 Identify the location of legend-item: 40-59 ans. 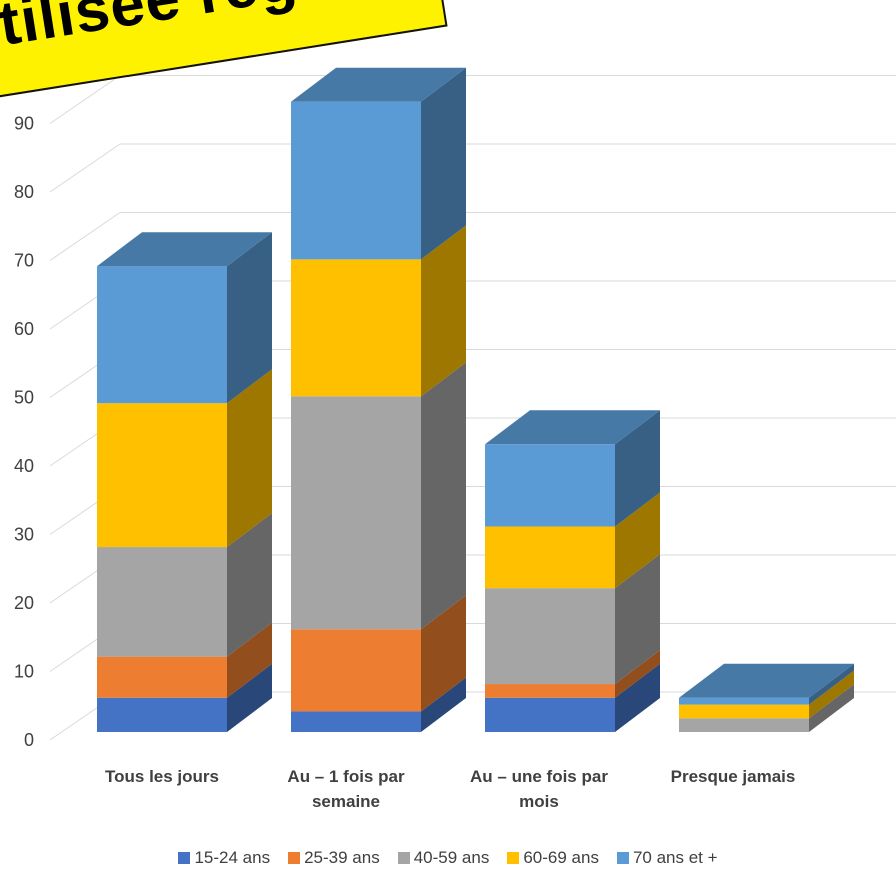
(443, 858).